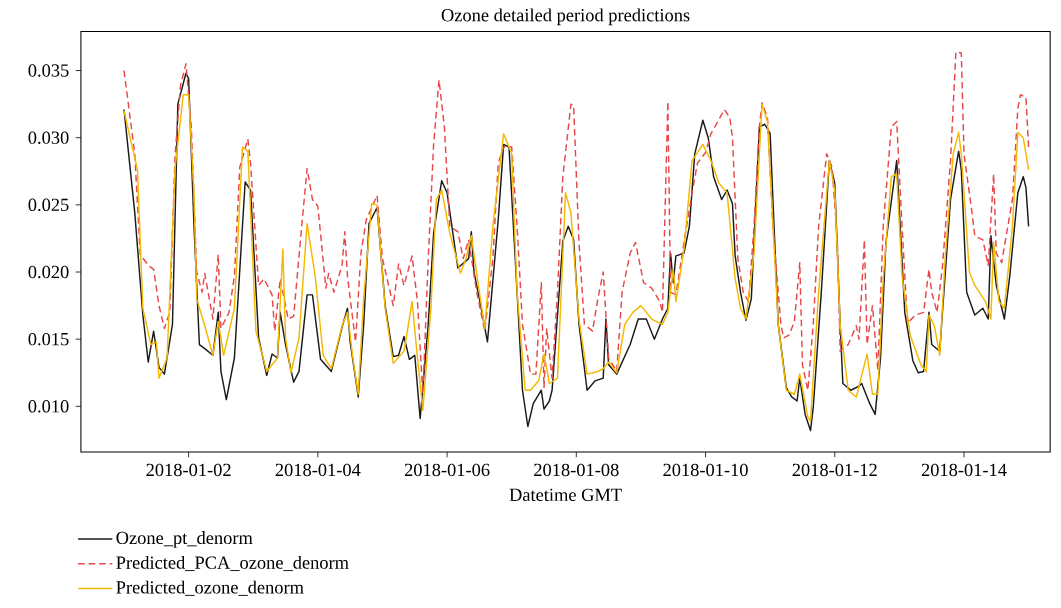  I want to click on legend-label: Predicted_ozone_denorm, so click(210, 588).